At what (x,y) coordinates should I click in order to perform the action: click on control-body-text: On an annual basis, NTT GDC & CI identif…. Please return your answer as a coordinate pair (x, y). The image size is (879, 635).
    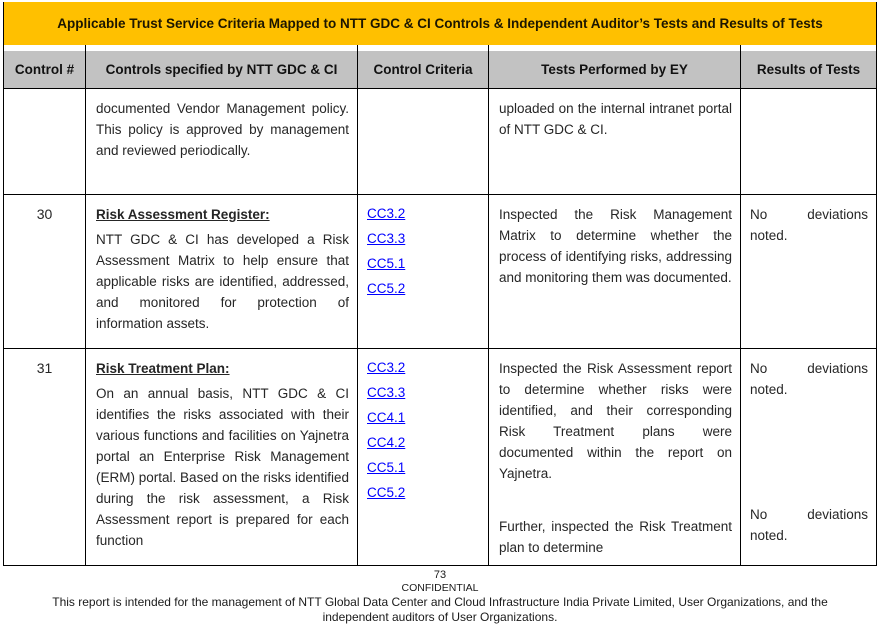
    Looking at the image, I should click on (222, 466).